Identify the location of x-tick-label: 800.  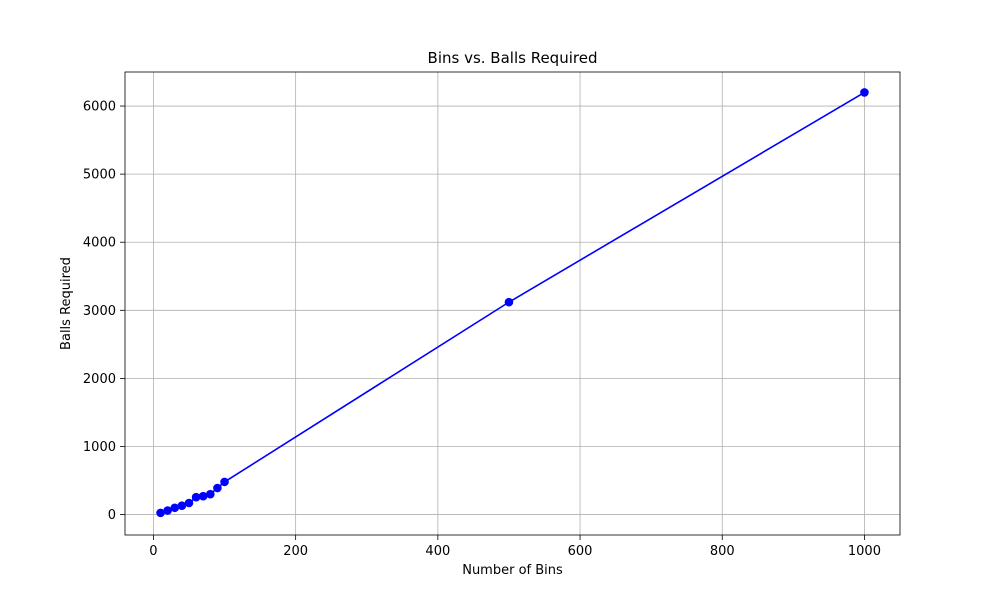
(722, 551).